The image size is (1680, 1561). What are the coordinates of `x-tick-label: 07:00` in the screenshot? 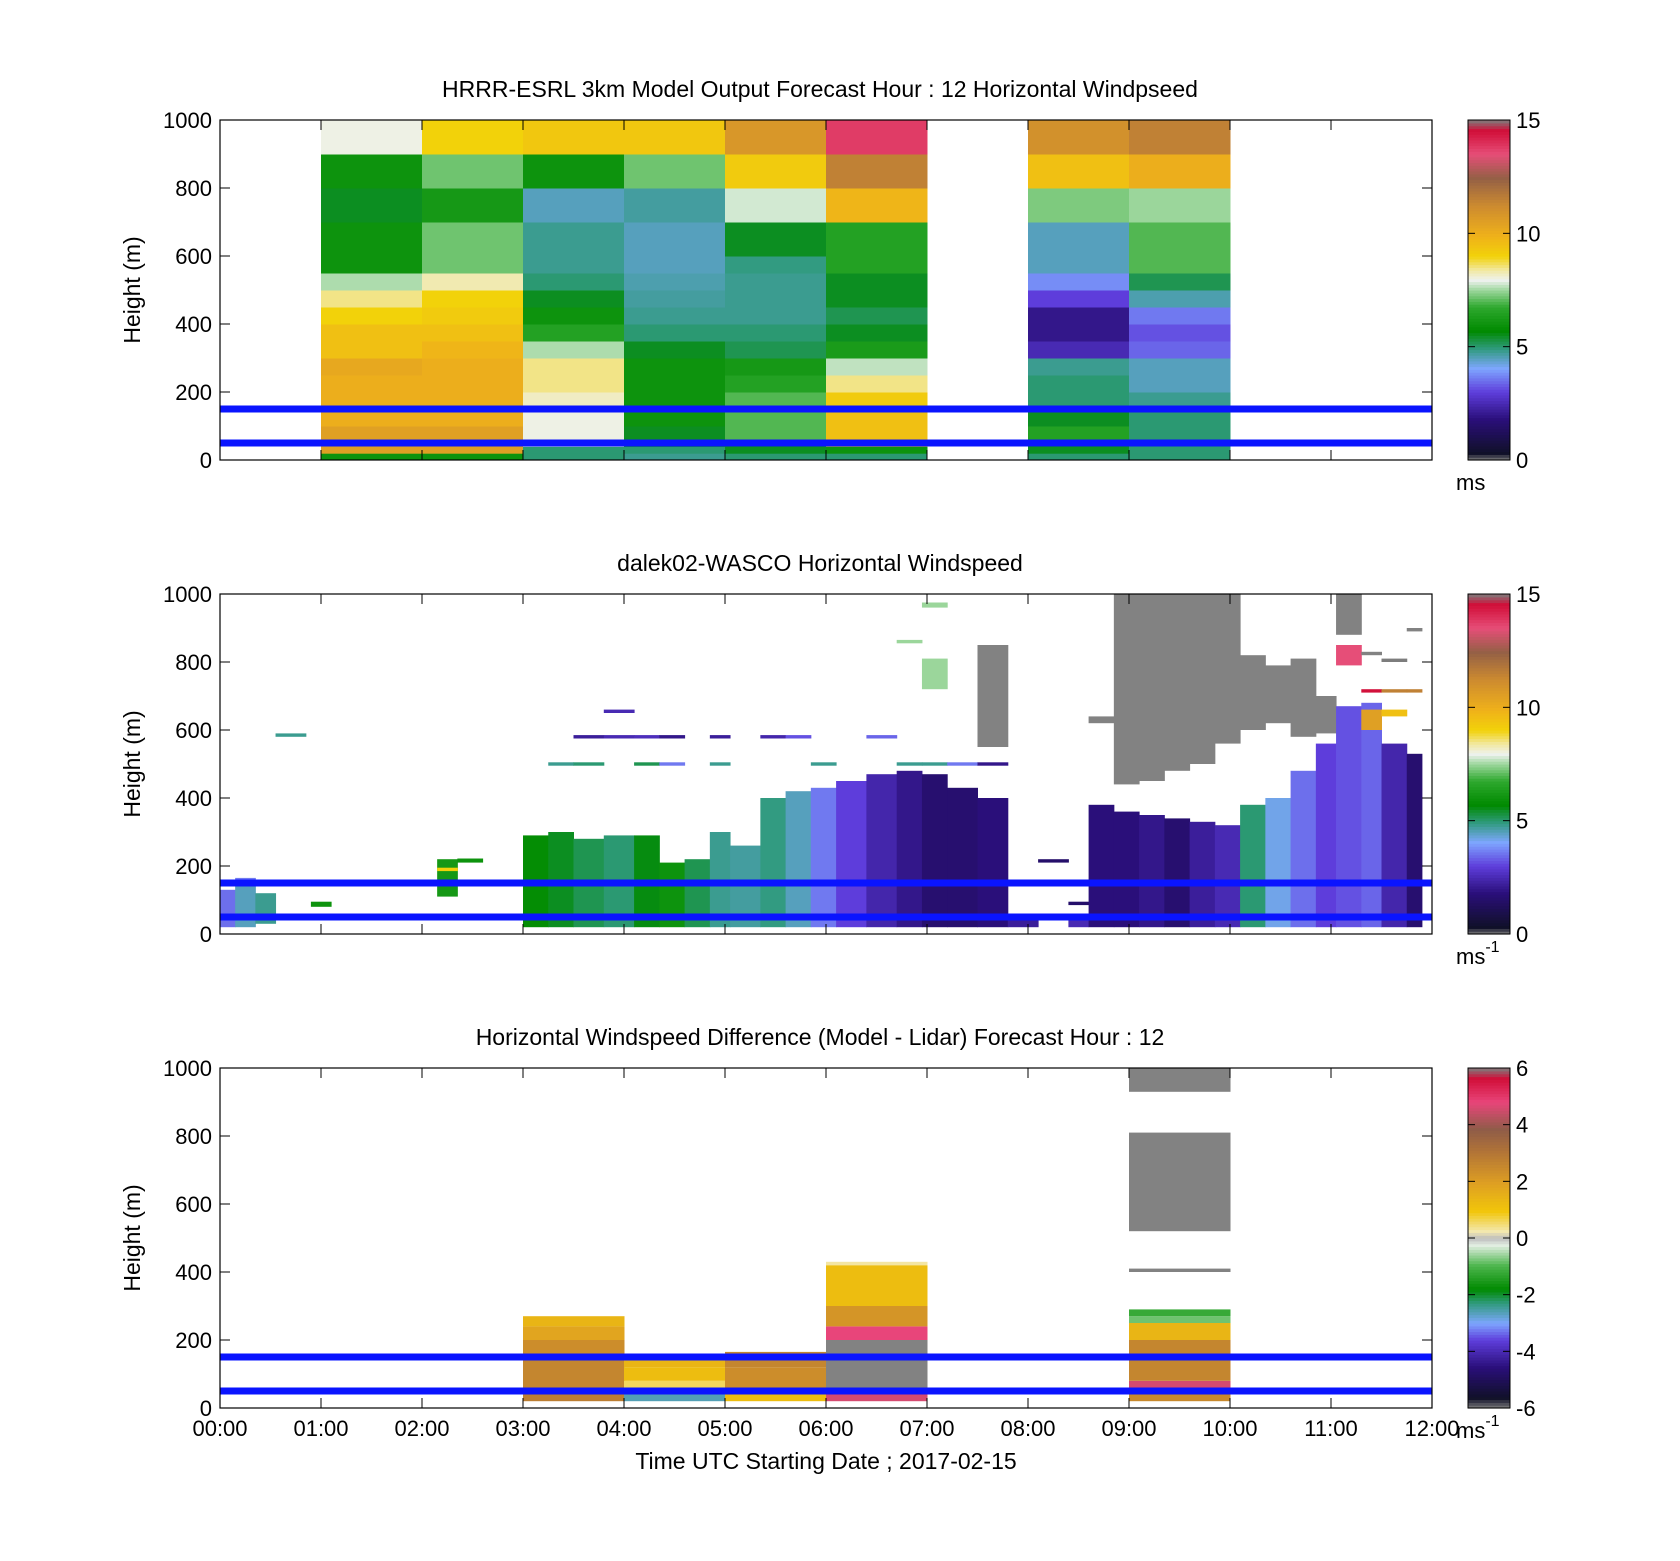 It's located at (926, 1428).